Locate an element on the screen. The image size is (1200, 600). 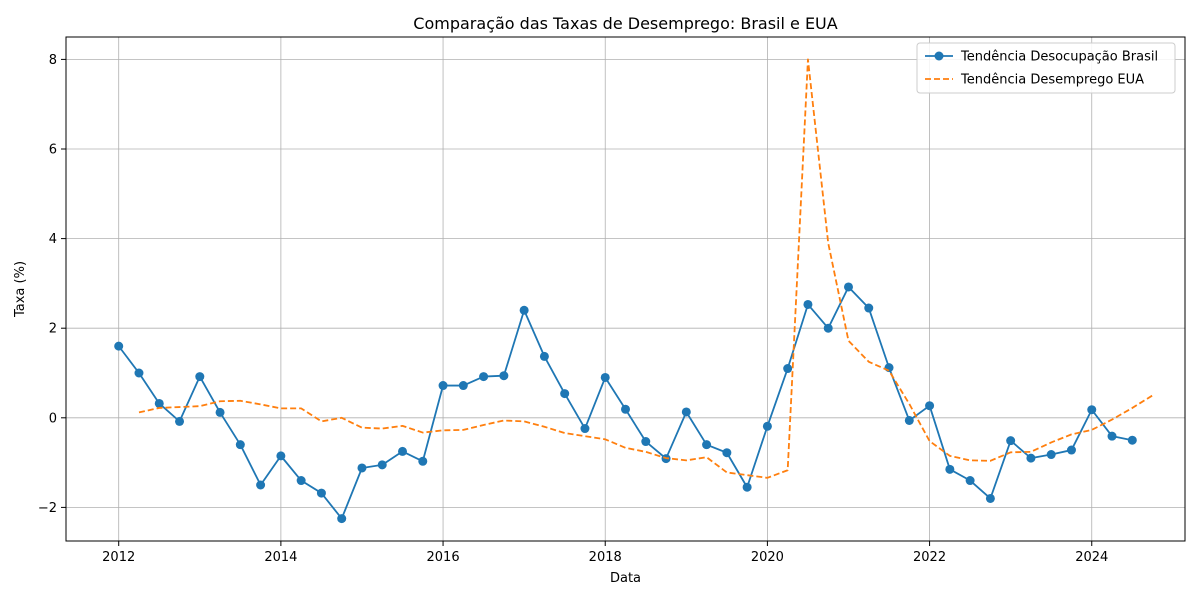
y-tick-label: 0 is located at coordinates (53, 418).